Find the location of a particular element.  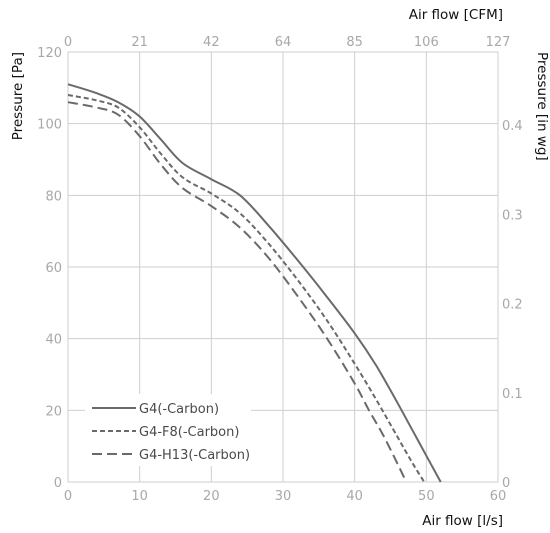

top-tick-label: 64 is located at coordinates (283, 42).